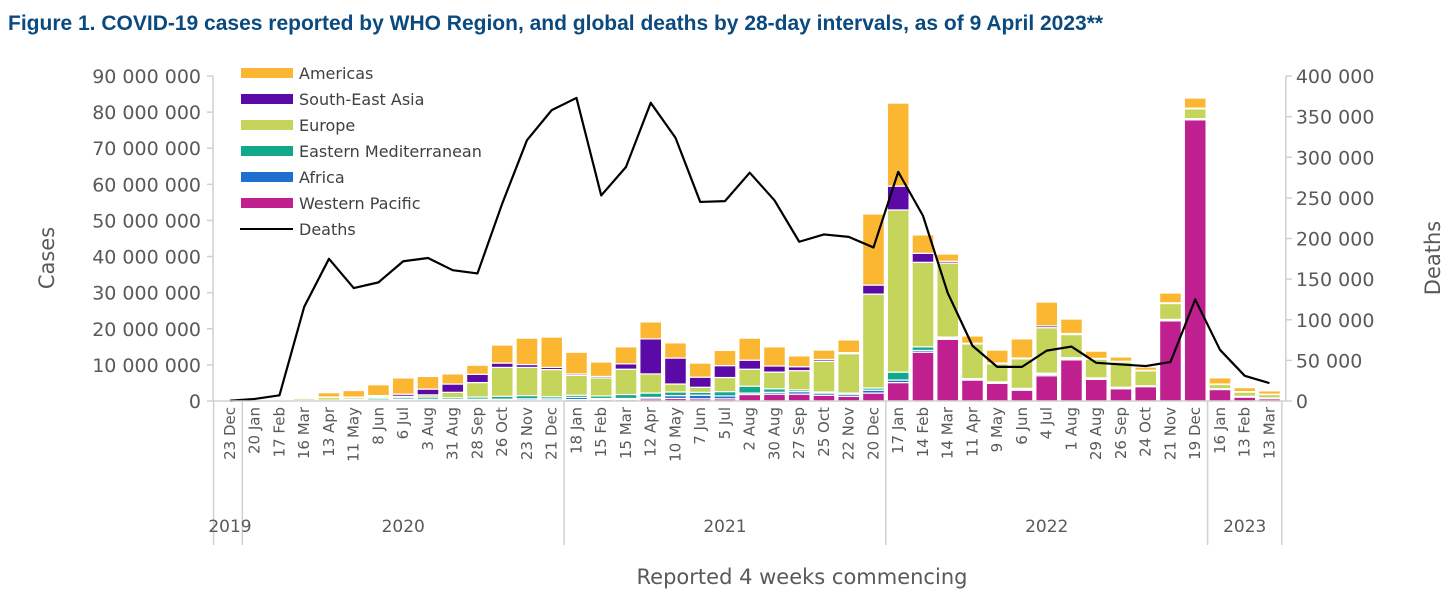 This screenshot has width=1456, height=599. Describe the element at coordinates (1195, 433) in the screenshot. I see `x-tick-label: 19 Dec` at that location.